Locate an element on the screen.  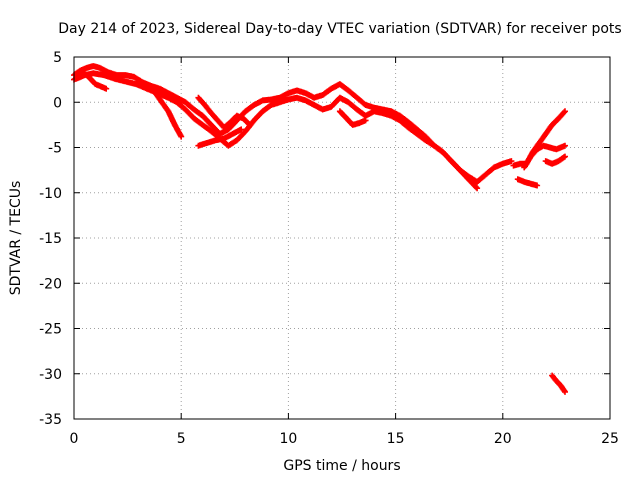
y-tick-labels: 5 0 -5 -10 -15 -20 -25 -30 -35 is located at coordinates (50, 239).